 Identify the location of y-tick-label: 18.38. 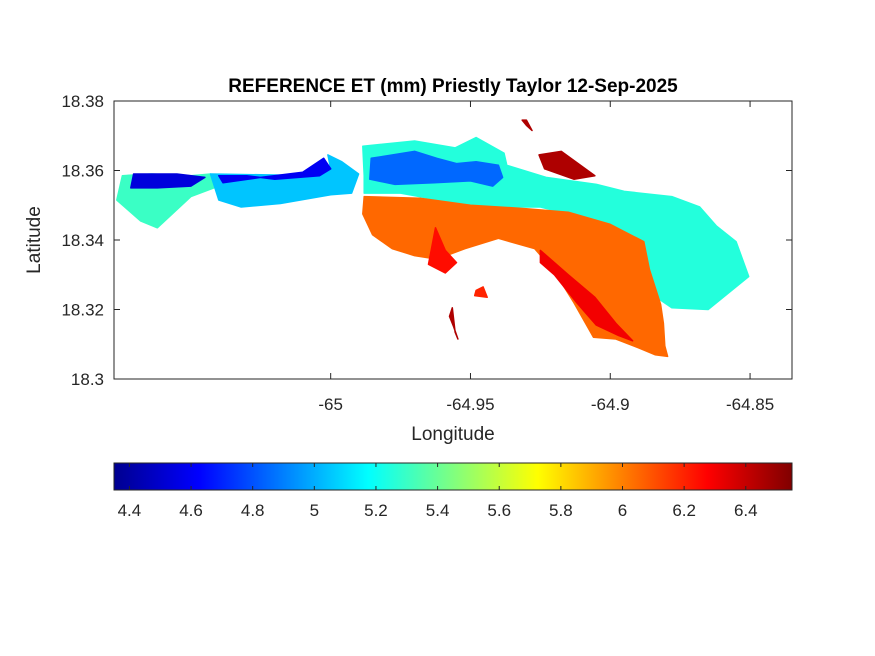
(82, 101).